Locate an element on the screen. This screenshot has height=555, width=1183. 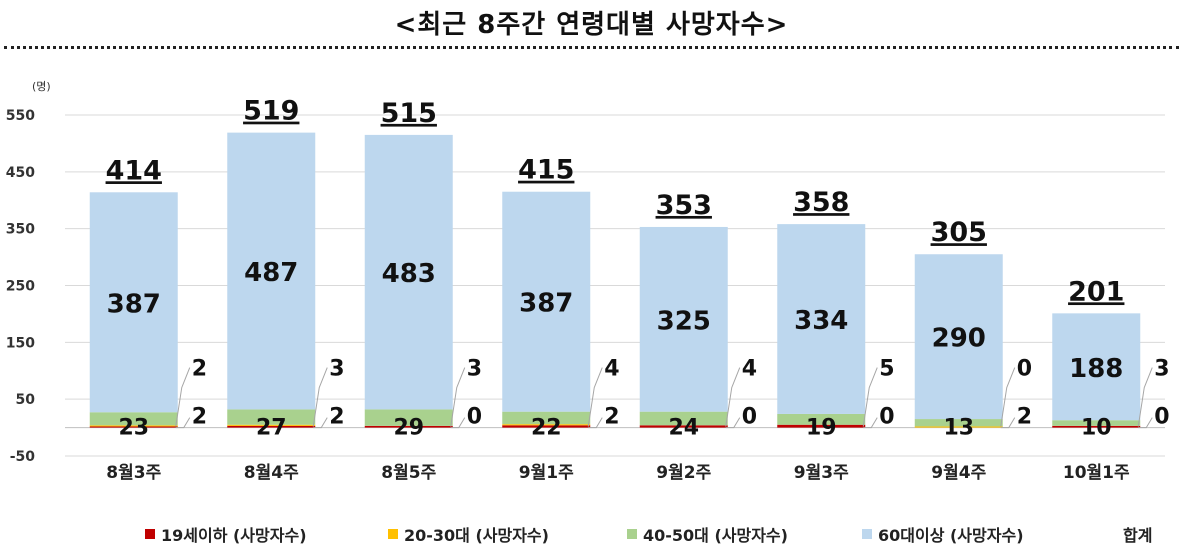
data-label-60plus: 483 is located at coordinates (409, 274).